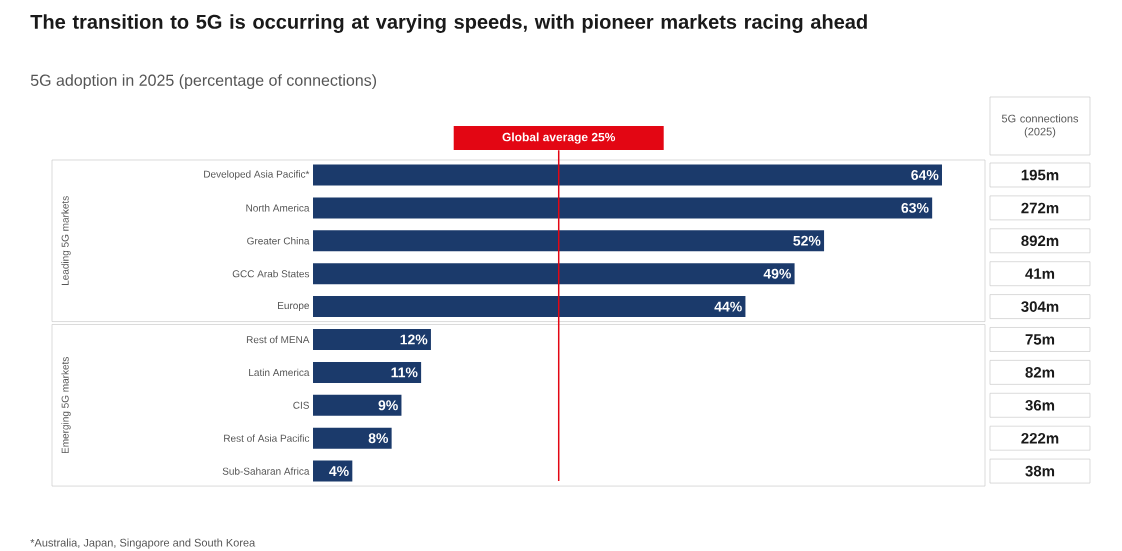  Describe the element at coordinates (414, 339) in the screenshot. I see `data-label: 12%` at that location.